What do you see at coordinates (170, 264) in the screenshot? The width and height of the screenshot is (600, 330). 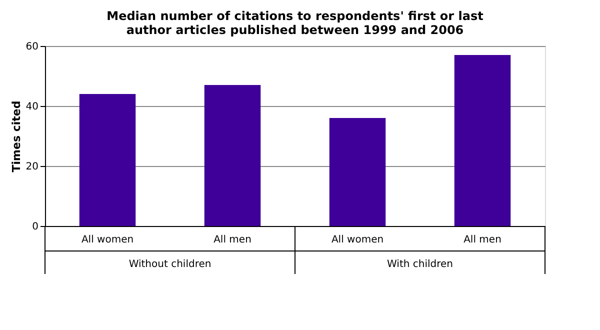 I see `text: Without children` at bounding box center [170, 264].